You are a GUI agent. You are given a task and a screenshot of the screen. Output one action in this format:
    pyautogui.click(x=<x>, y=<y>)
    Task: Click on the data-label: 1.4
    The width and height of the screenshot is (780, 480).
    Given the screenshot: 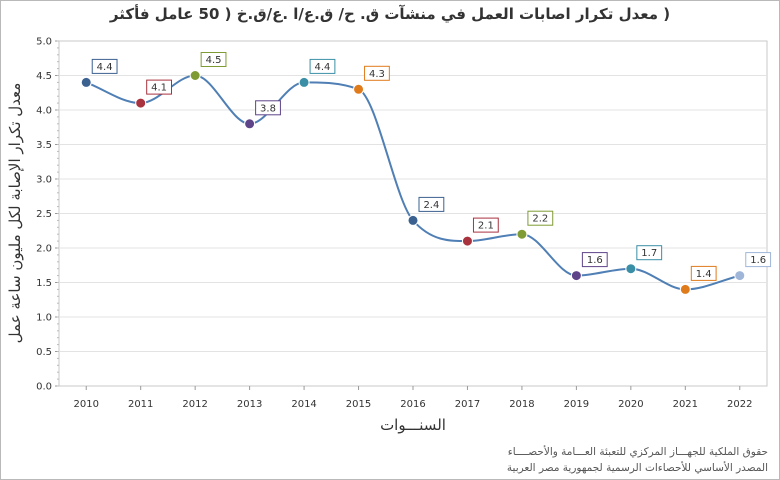 What is the action you would take?
    pyautogui.click(x=704, y=274)
    